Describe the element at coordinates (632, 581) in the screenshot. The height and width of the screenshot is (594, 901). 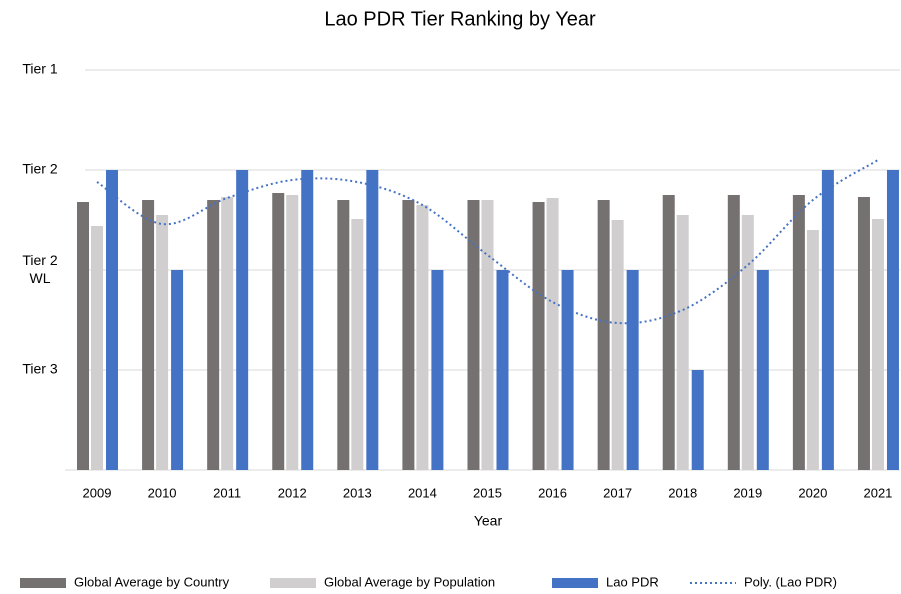
I see `legend-label: Lao PDR` at that location.